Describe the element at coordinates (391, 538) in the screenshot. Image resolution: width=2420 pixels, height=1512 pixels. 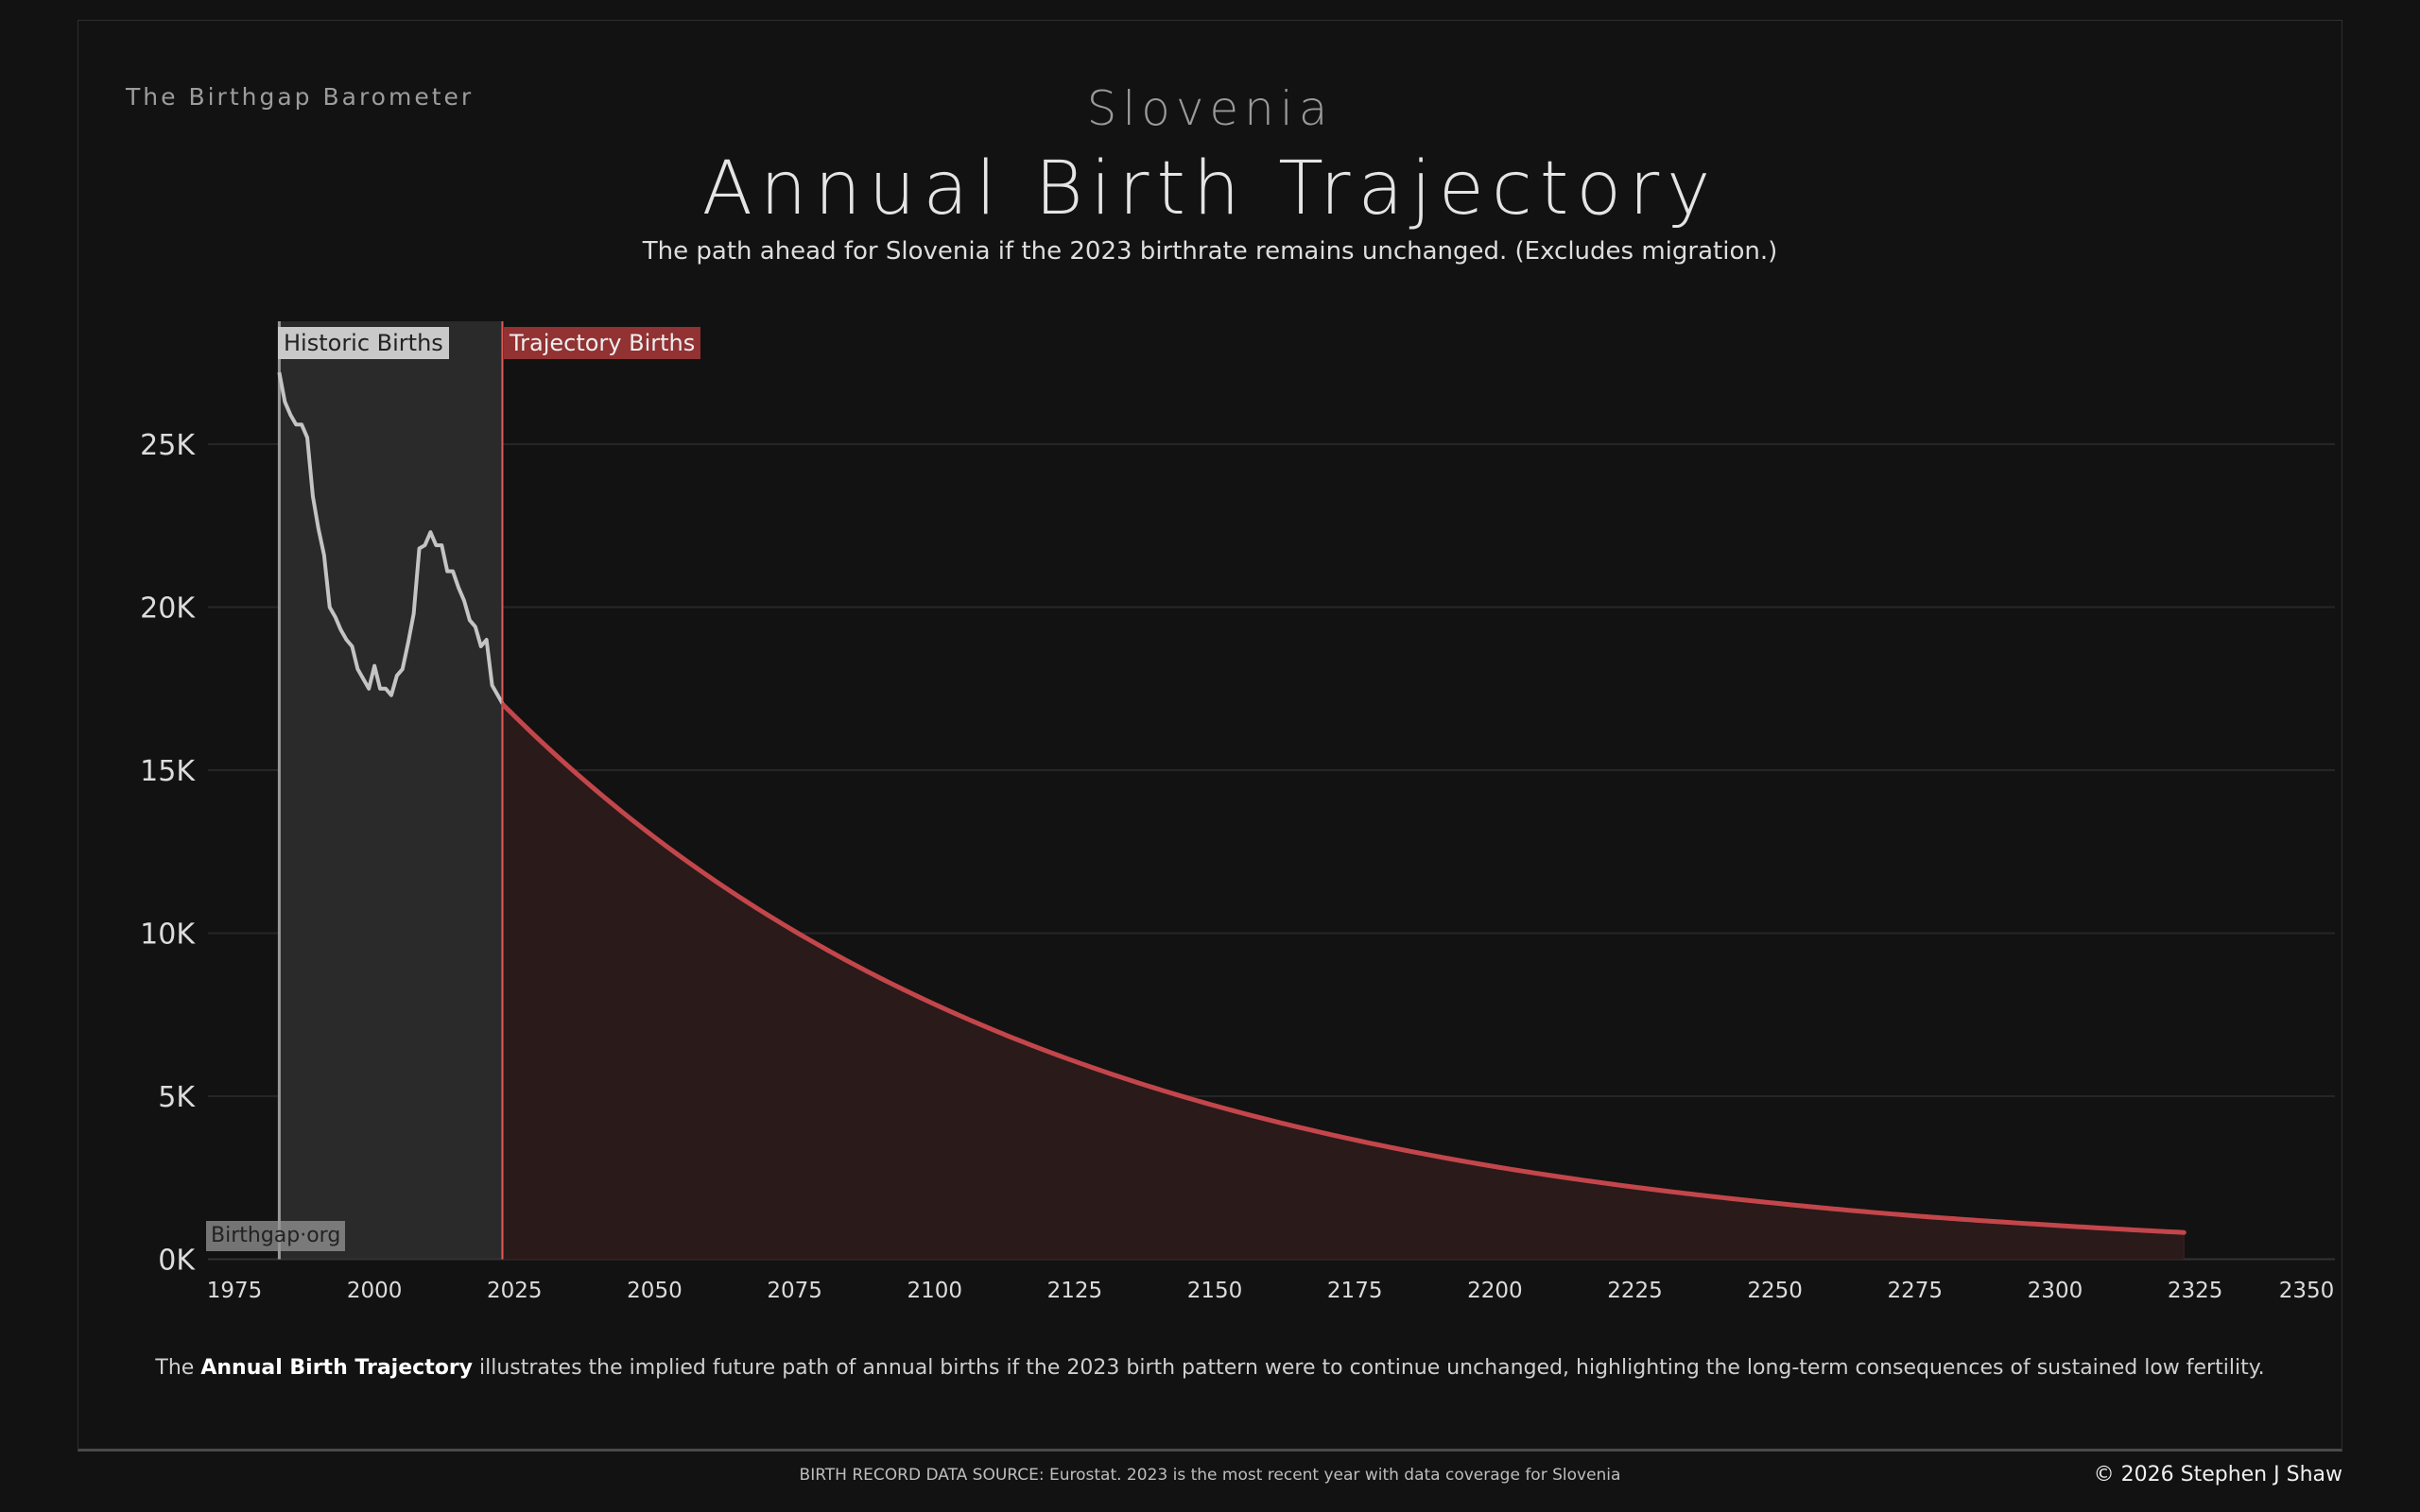
I see `historic-births-line` at that location.